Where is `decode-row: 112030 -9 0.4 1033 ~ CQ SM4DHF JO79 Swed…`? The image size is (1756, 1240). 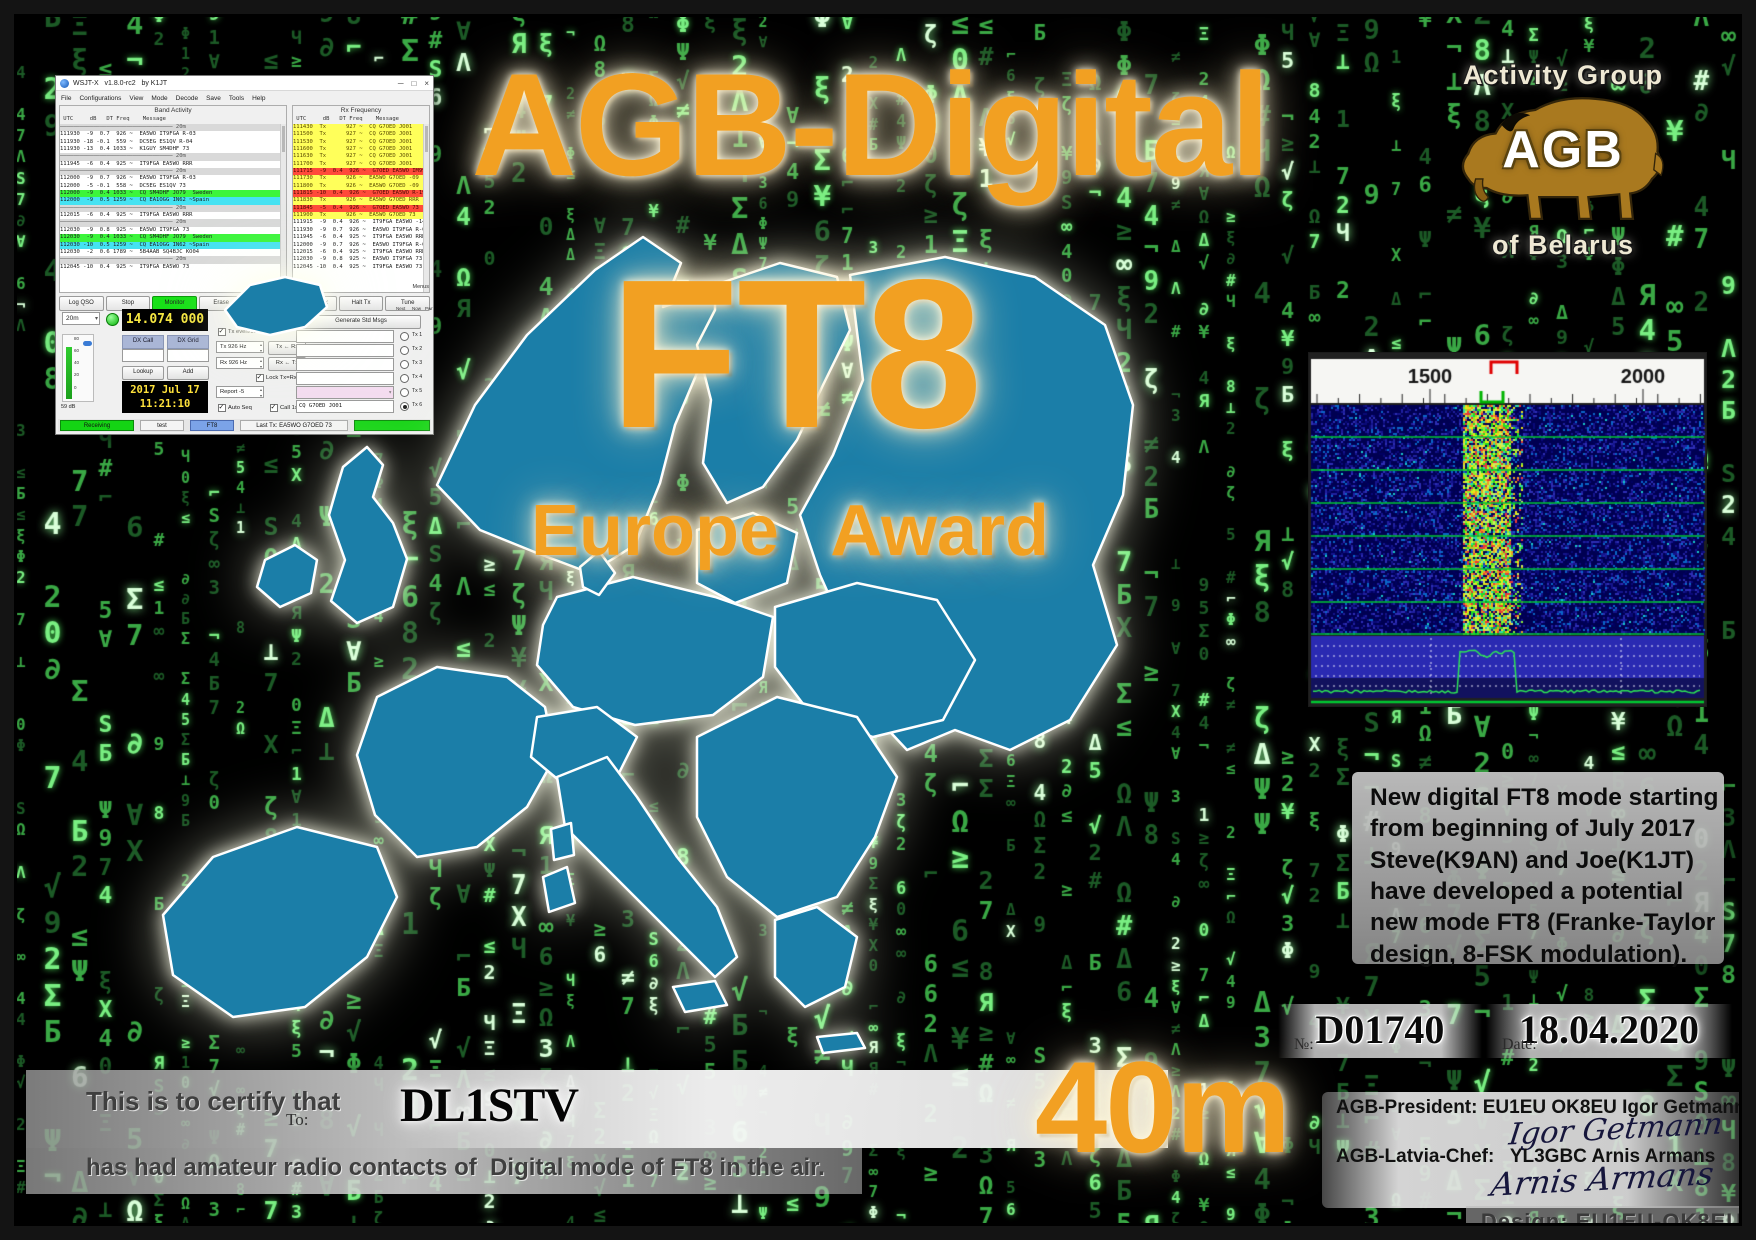 decode-row: 112030 -9 0.4 1033 ~ CQ SM4DHF JO79 Swed… is located at coordinates (170, 238).